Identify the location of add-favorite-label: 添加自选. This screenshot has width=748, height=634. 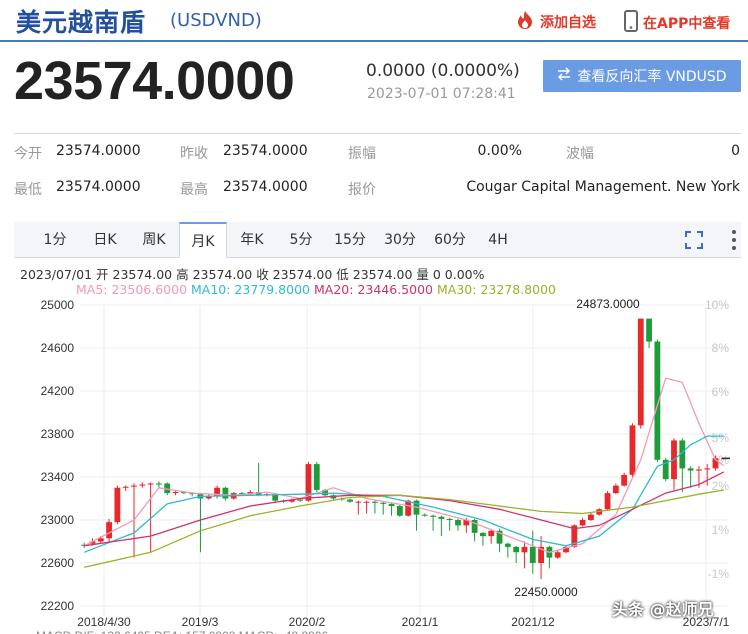
(568, 23).